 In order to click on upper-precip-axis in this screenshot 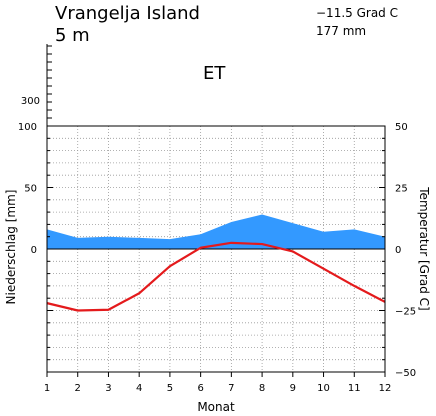, I will do `click(49, 85)`.